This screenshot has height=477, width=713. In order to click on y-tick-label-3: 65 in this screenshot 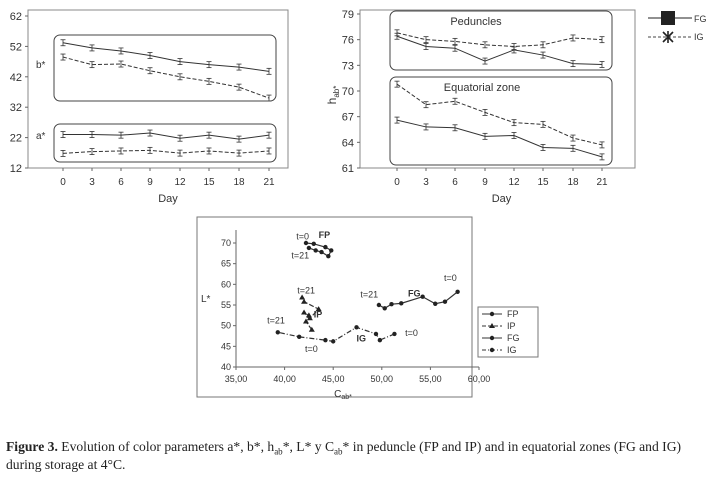, I will do `click(226, 264)`.